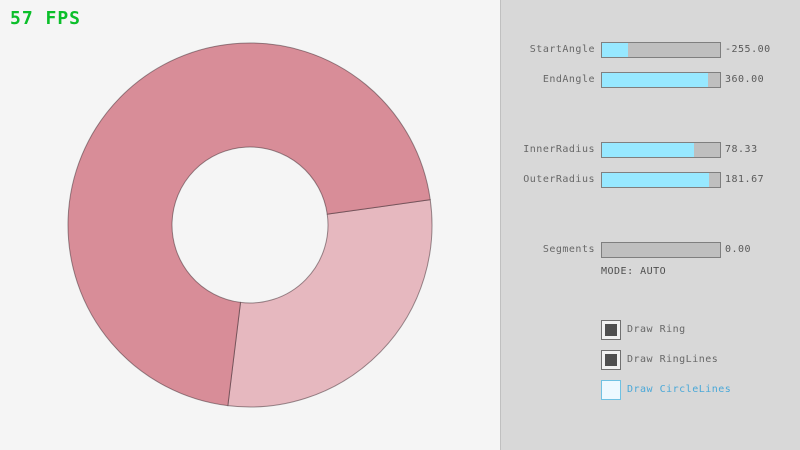 This screenshot has width=800, height=450. What do you see at coordinates (656, 180) in the screenshot?
I see `outerradius-slider-fill` at bounding box center [656, 180].